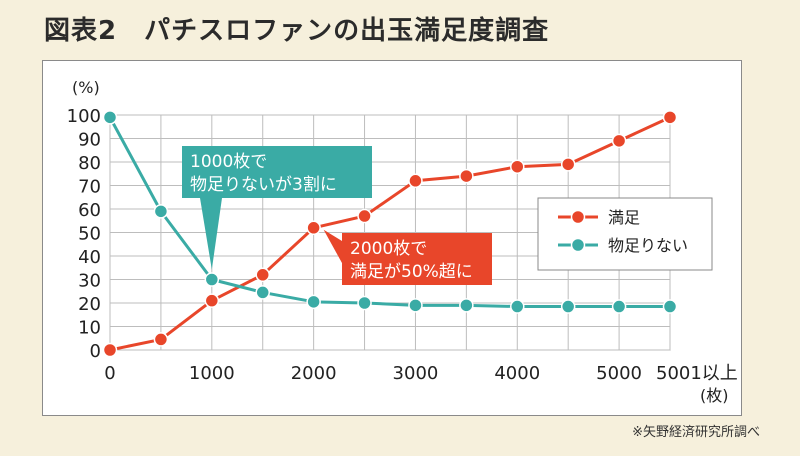  I want to click on annotation-text: 満足が50%超に, so click(411, 272).